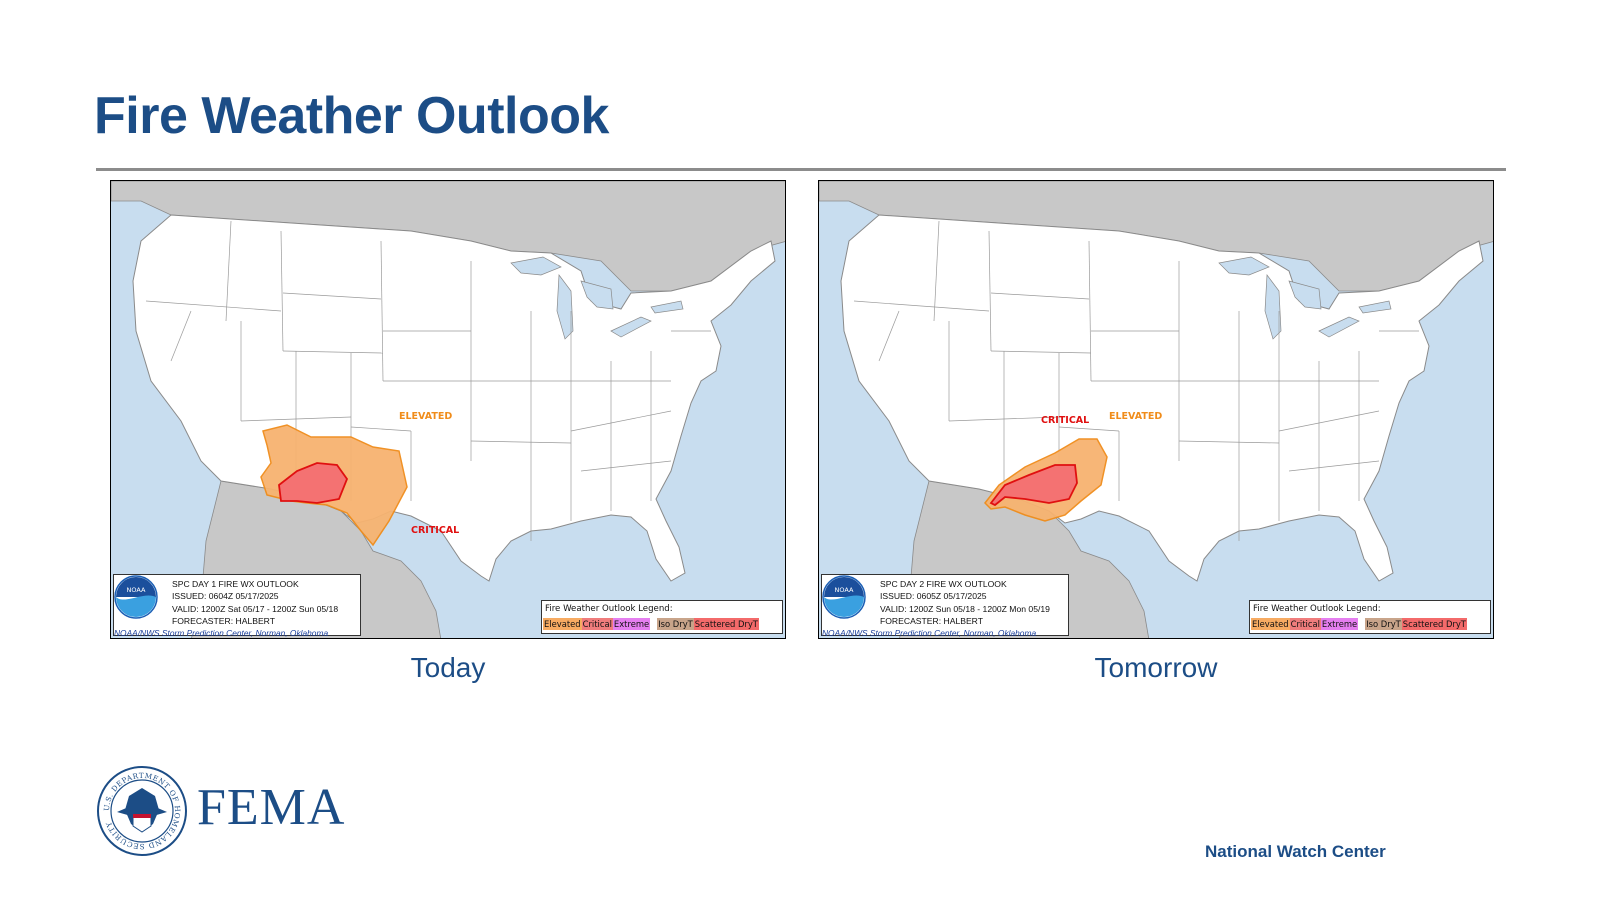 The height and width of the screenshot is (899, 1600). What do you see at coordinates (313, 483) in the screenshot?
I see `critical-area-day1` at bounding box center [313, 483].